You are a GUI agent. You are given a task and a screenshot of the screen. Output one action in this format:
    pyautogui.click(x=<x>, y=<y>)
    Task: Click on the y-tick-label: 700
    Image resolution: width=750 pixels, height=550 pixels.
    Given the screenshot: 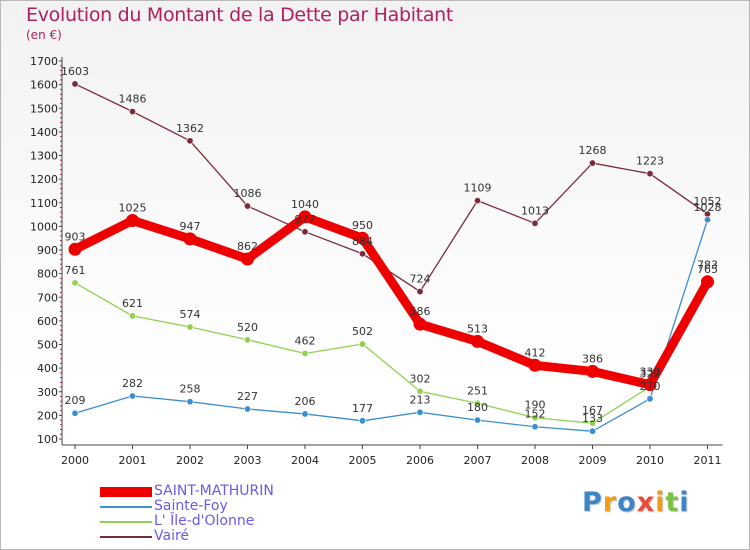 What is the action you would take?
    pyautogui.click(x=47, y=297)
    